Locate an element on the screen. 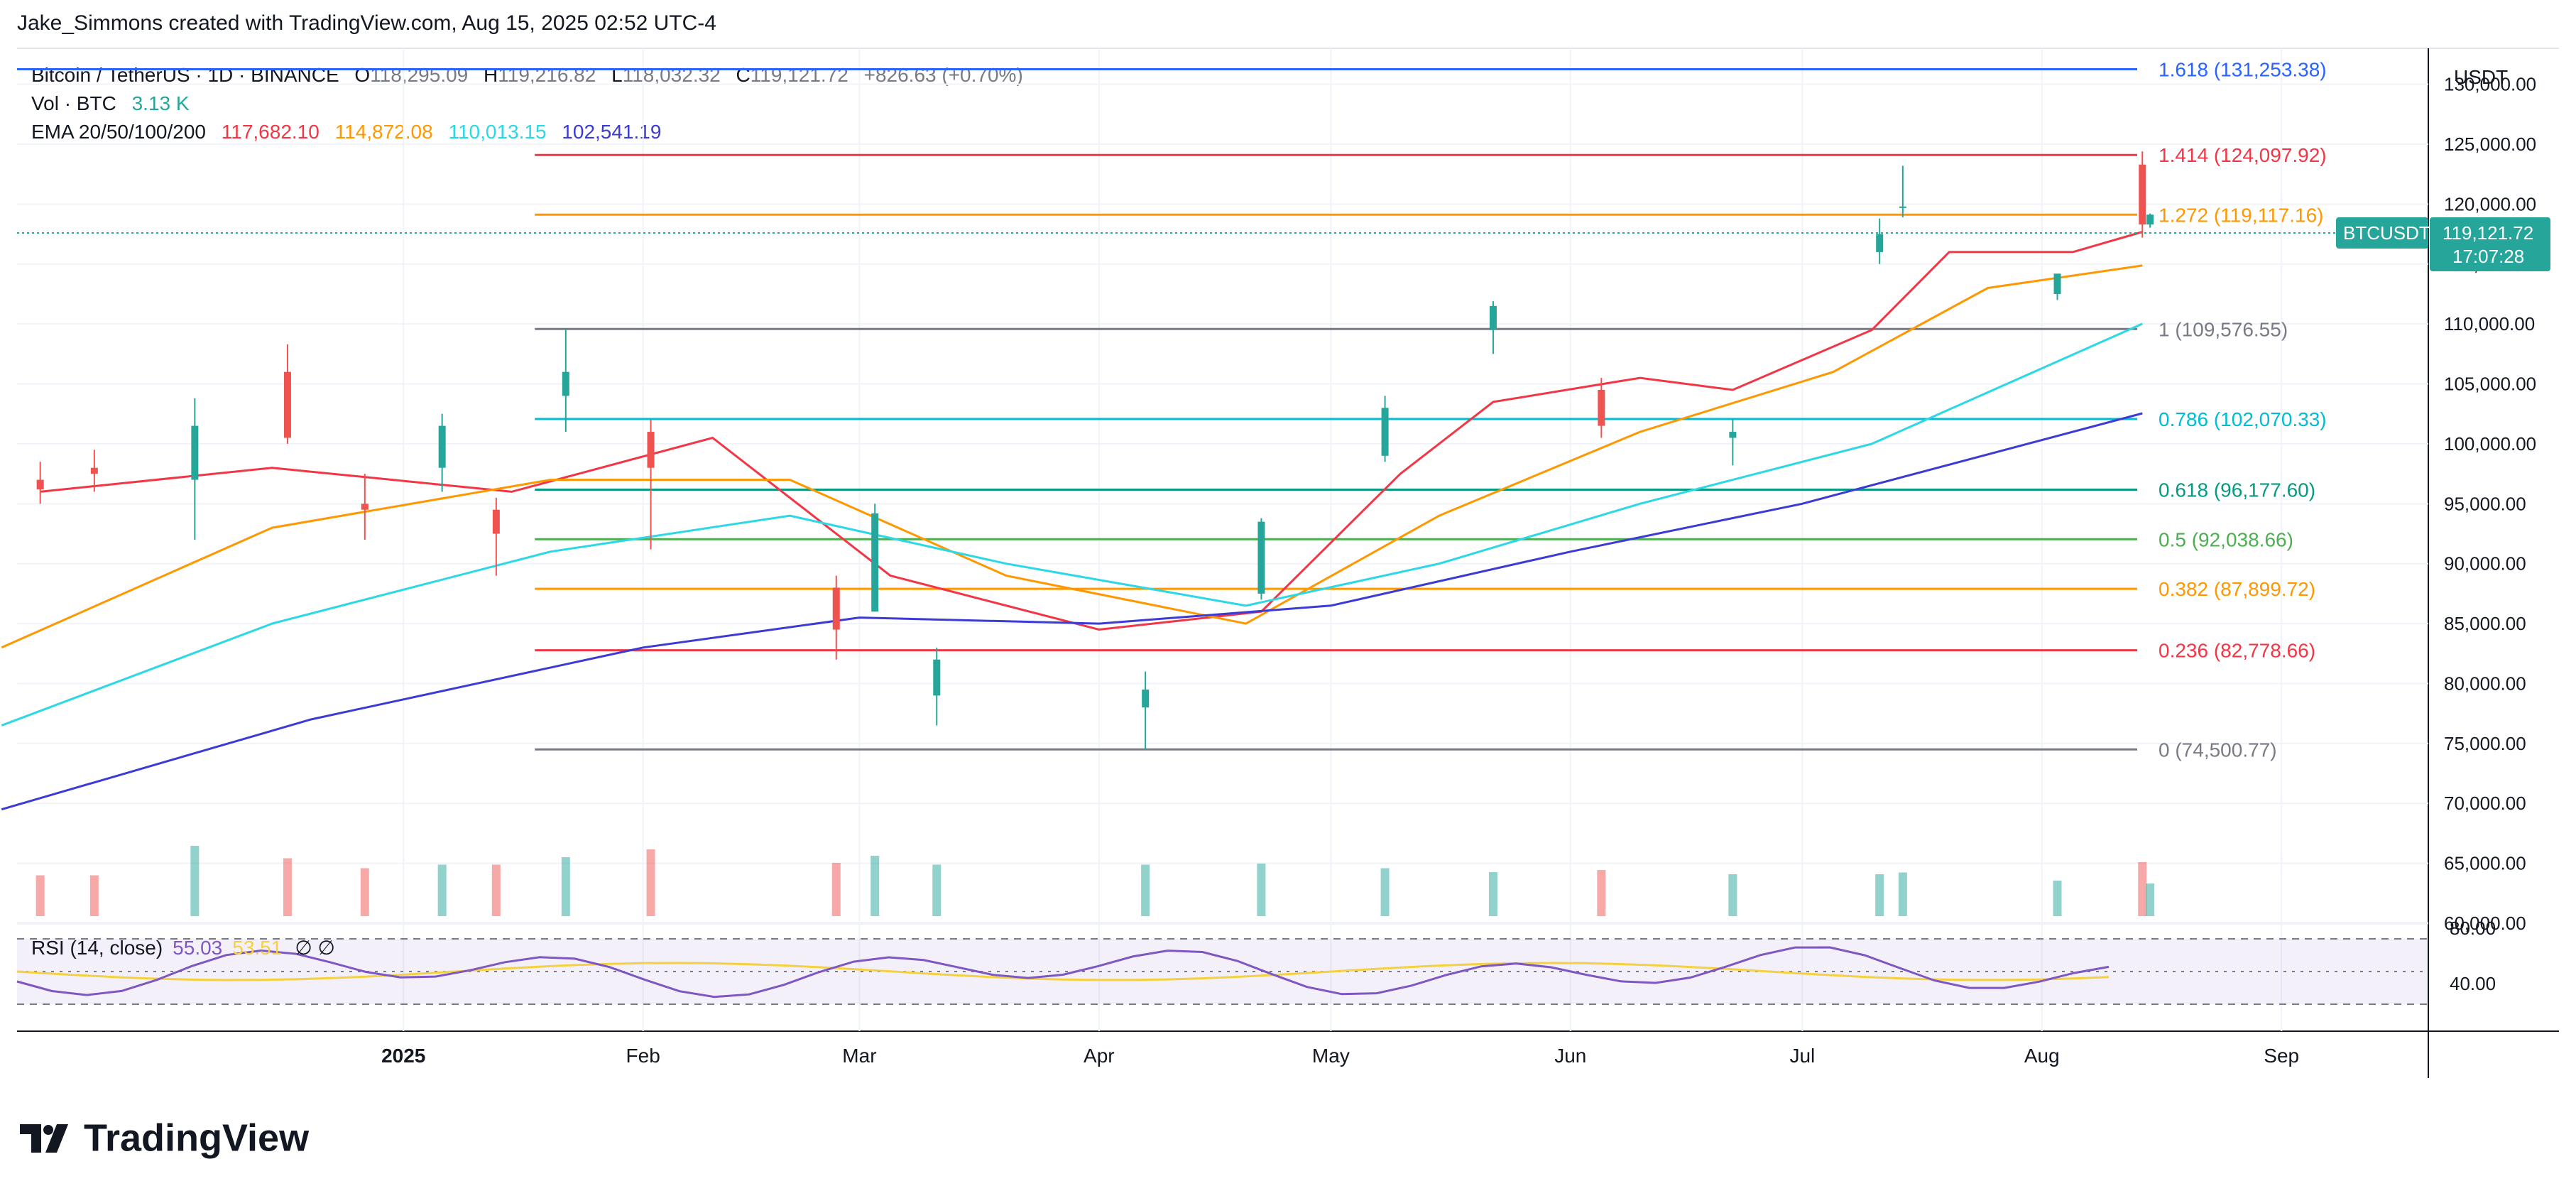 The height and width of the screenshot is (1186, 2576). time-tick-label: Jul is located at coordinates (1802, 1056).